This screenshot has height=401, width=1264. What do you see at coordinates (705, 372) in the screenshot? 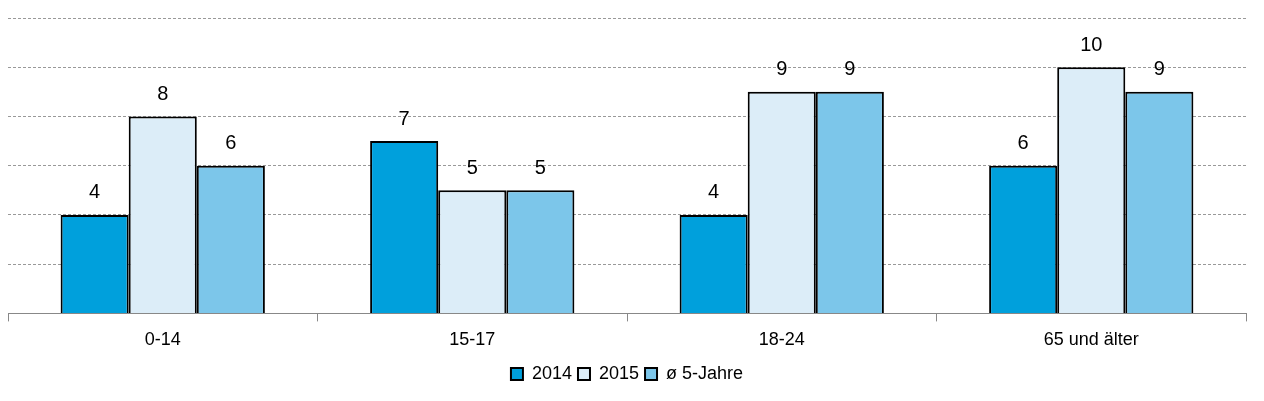
I see `legend-label: ø 5-Jahre` at bounding box center [705, 372].